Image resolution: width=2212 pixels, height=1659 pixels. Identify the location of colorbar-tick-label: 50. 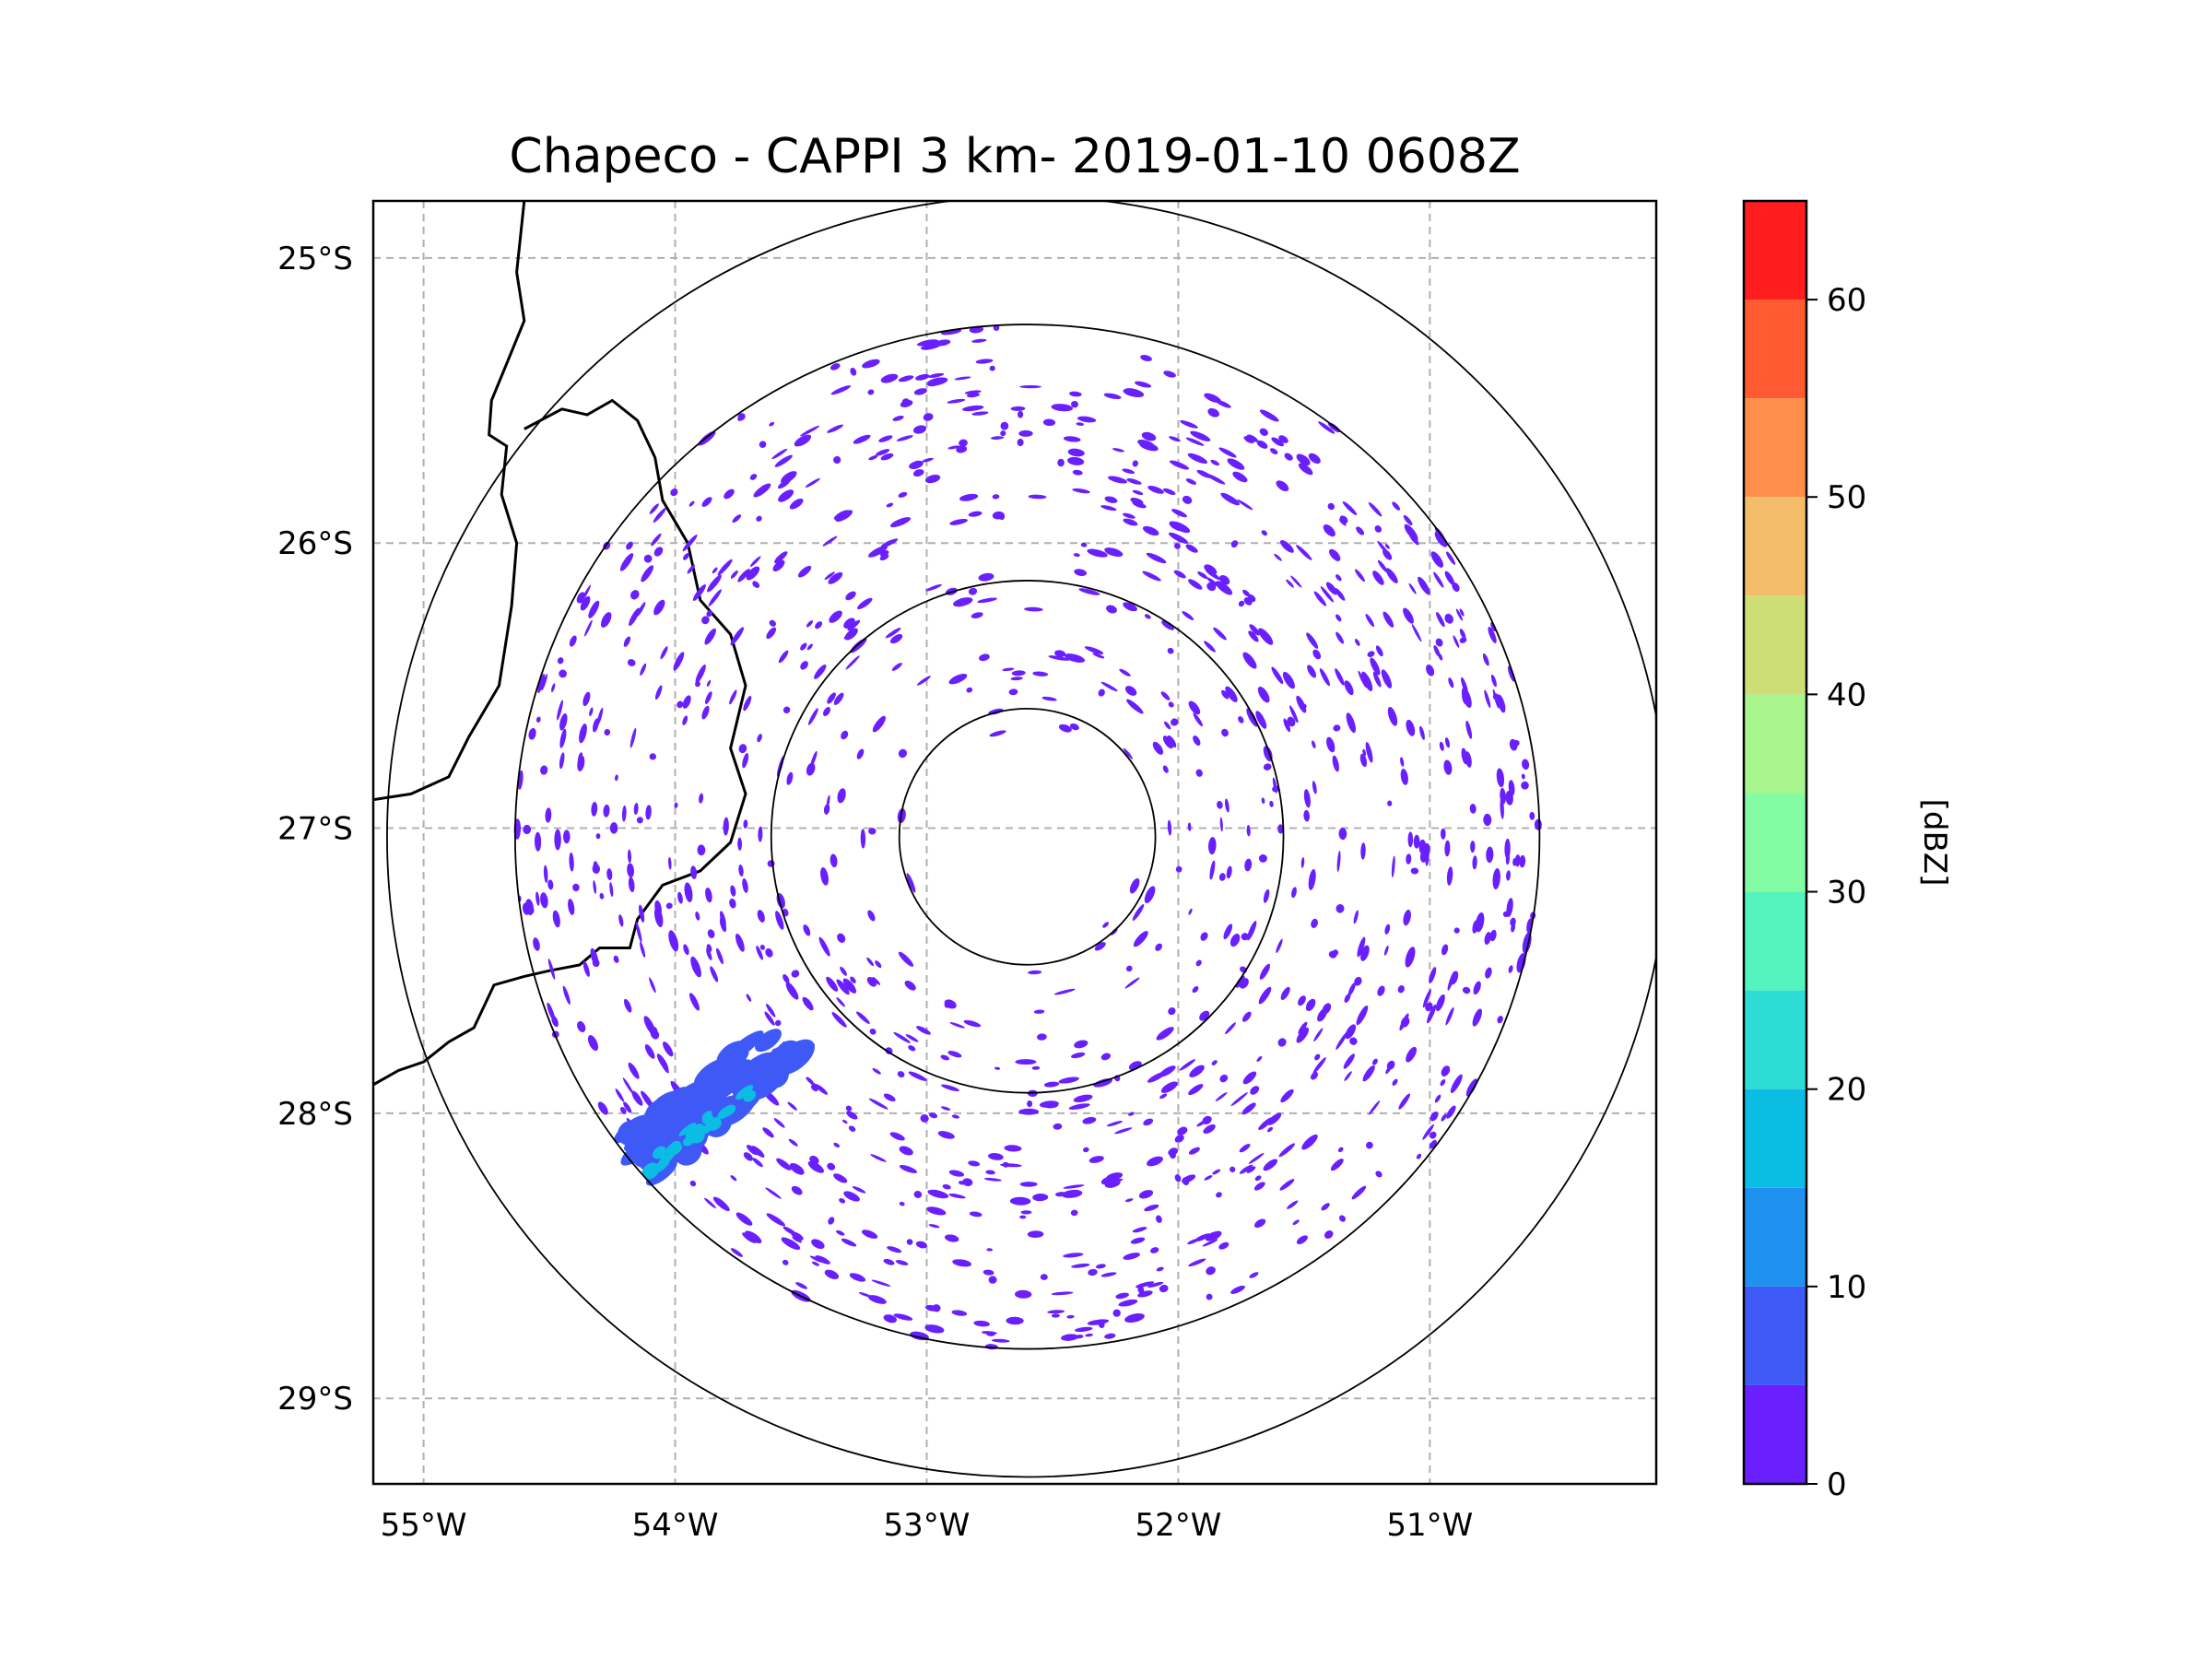
(1846, 497).